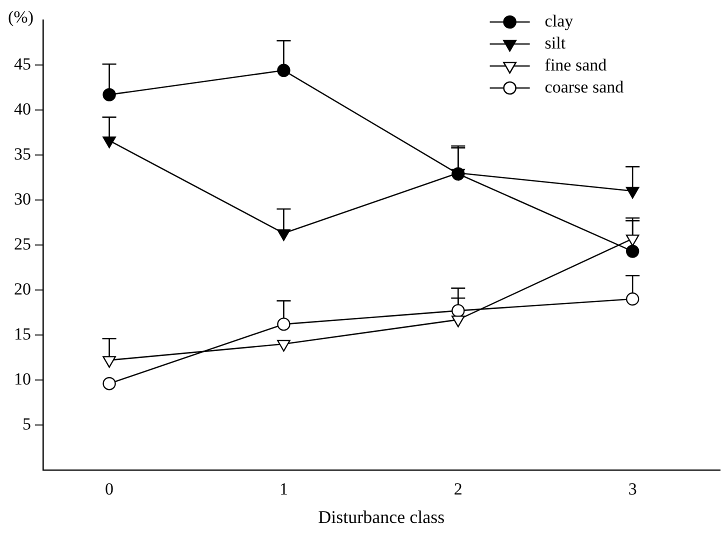 The width and height of the screenshot is (728, 541). Describe the element at coordinates (22, 244) in the screenshot. I see `y-tick-label: 25` at that location.